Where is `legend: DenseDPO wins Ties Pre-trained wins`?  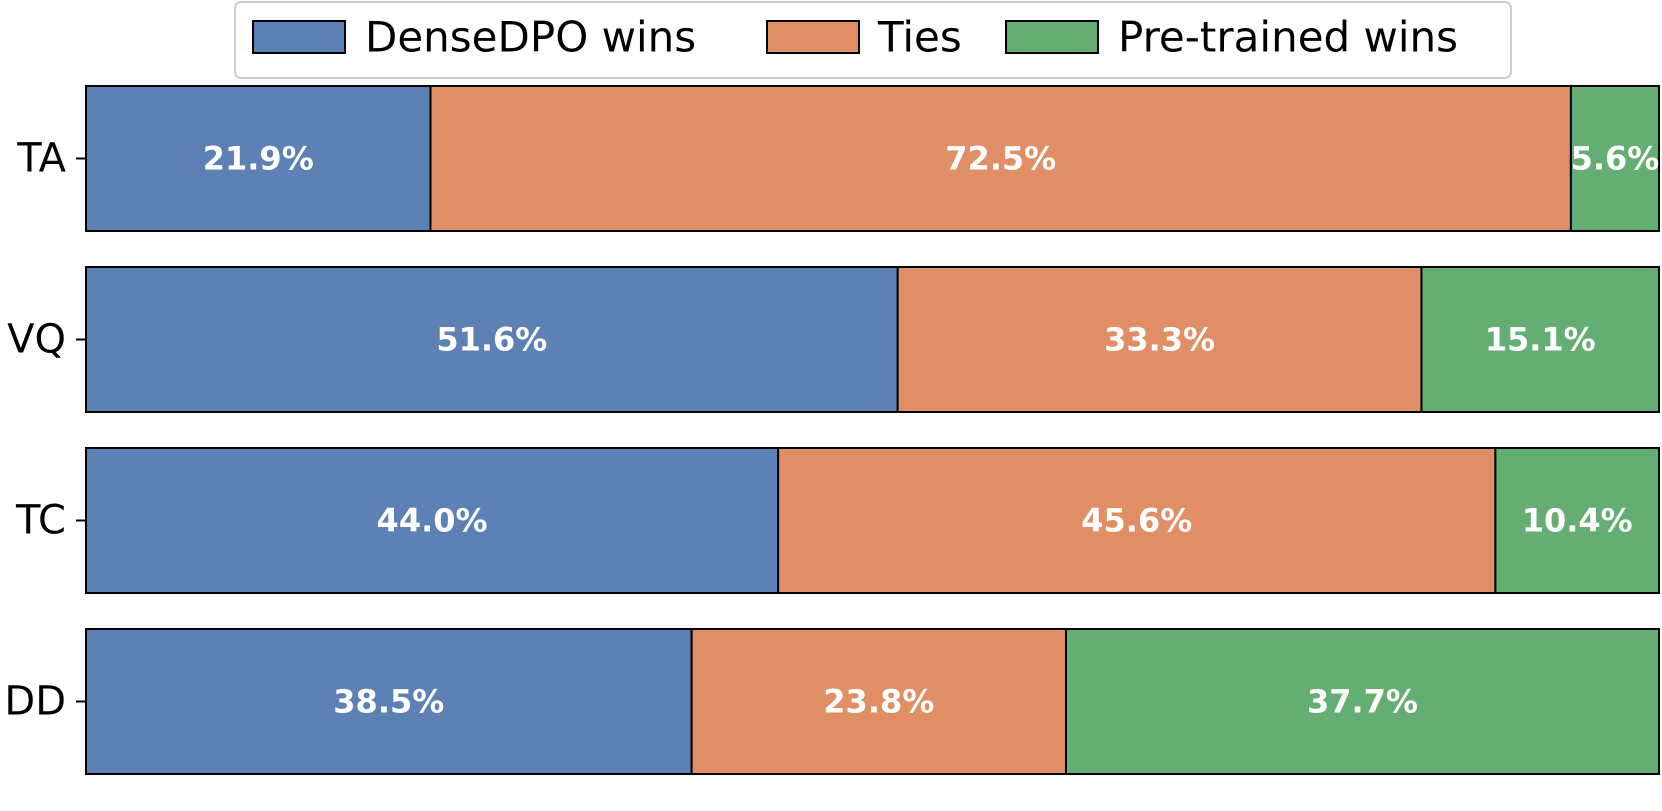 legend: DenseDPO wins Ties Pre-trained wins is located at coordinates (873, 40).